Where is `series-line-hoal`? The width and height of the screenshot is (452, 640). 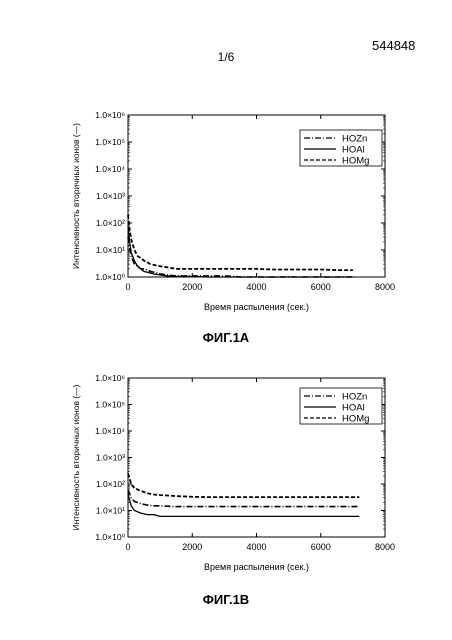
series-line-hoal is located at coordinates (240, 251).